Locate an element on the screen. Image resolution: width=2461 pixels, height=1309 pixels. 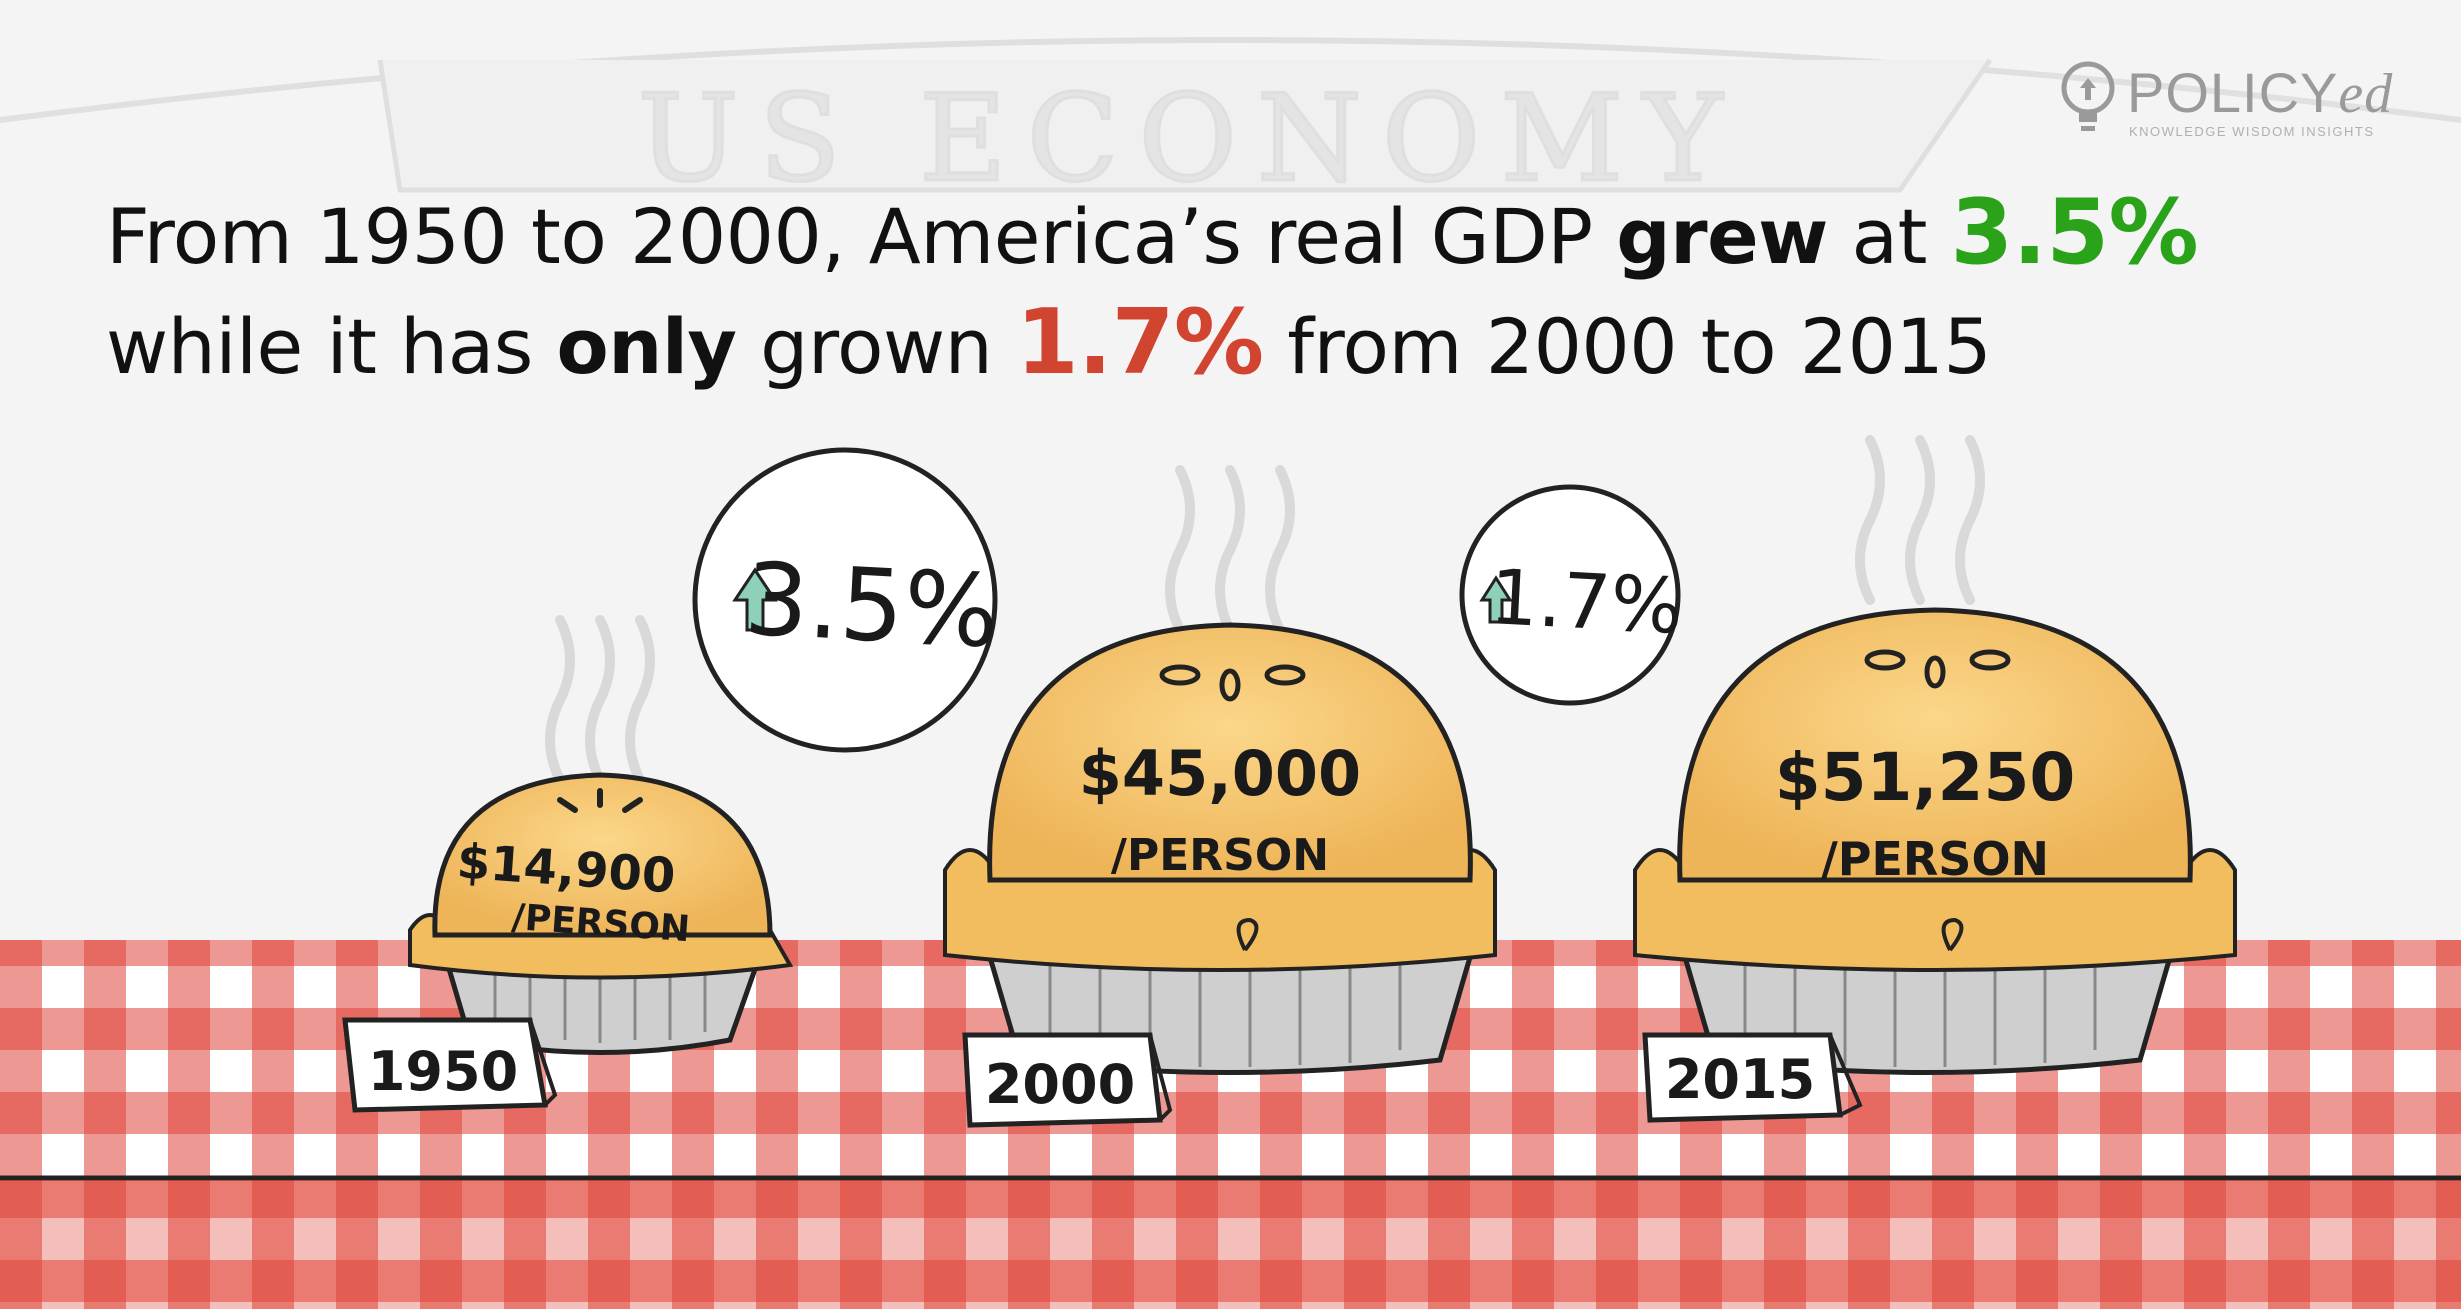
pie-amount: $51,250 is located at coordinates (1925, 777).